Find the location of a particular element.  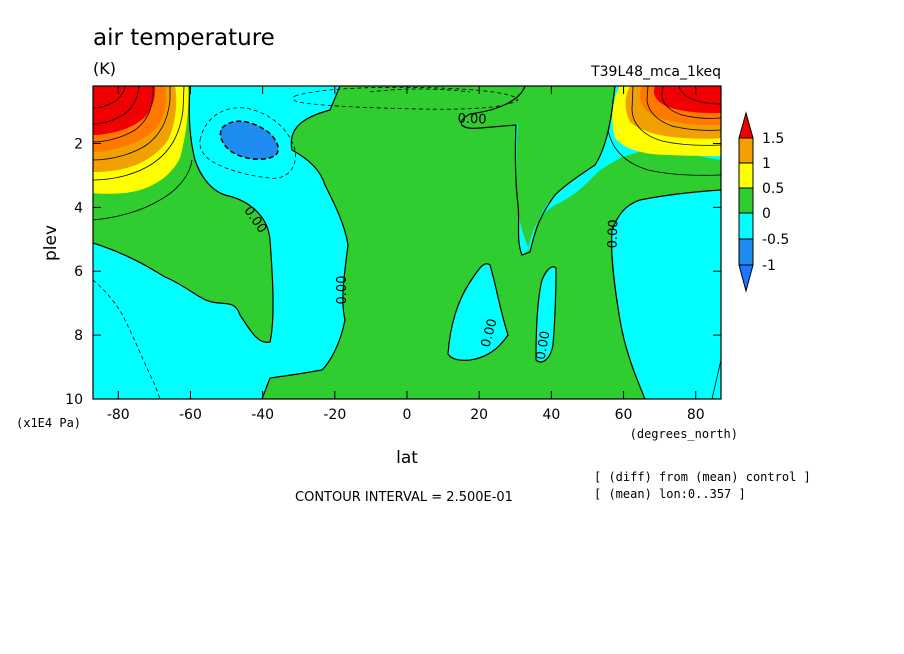

x-tick-label: 20 is located at coordinates (479, 415).